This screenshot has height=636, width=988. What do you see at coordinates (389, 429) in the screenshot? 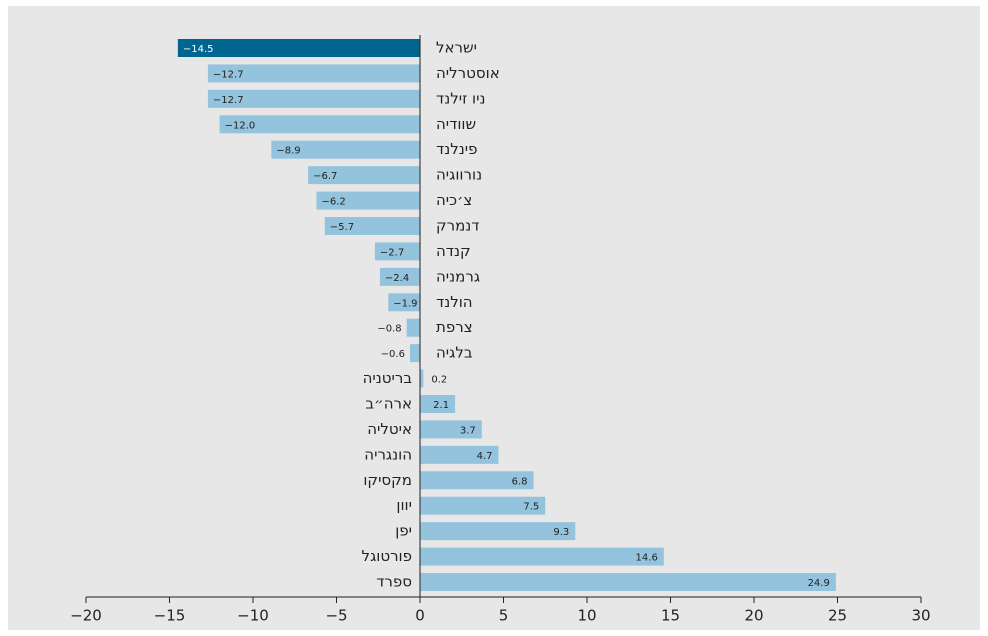
I see `category-label: איטליה` at bounding box center [389, 429].